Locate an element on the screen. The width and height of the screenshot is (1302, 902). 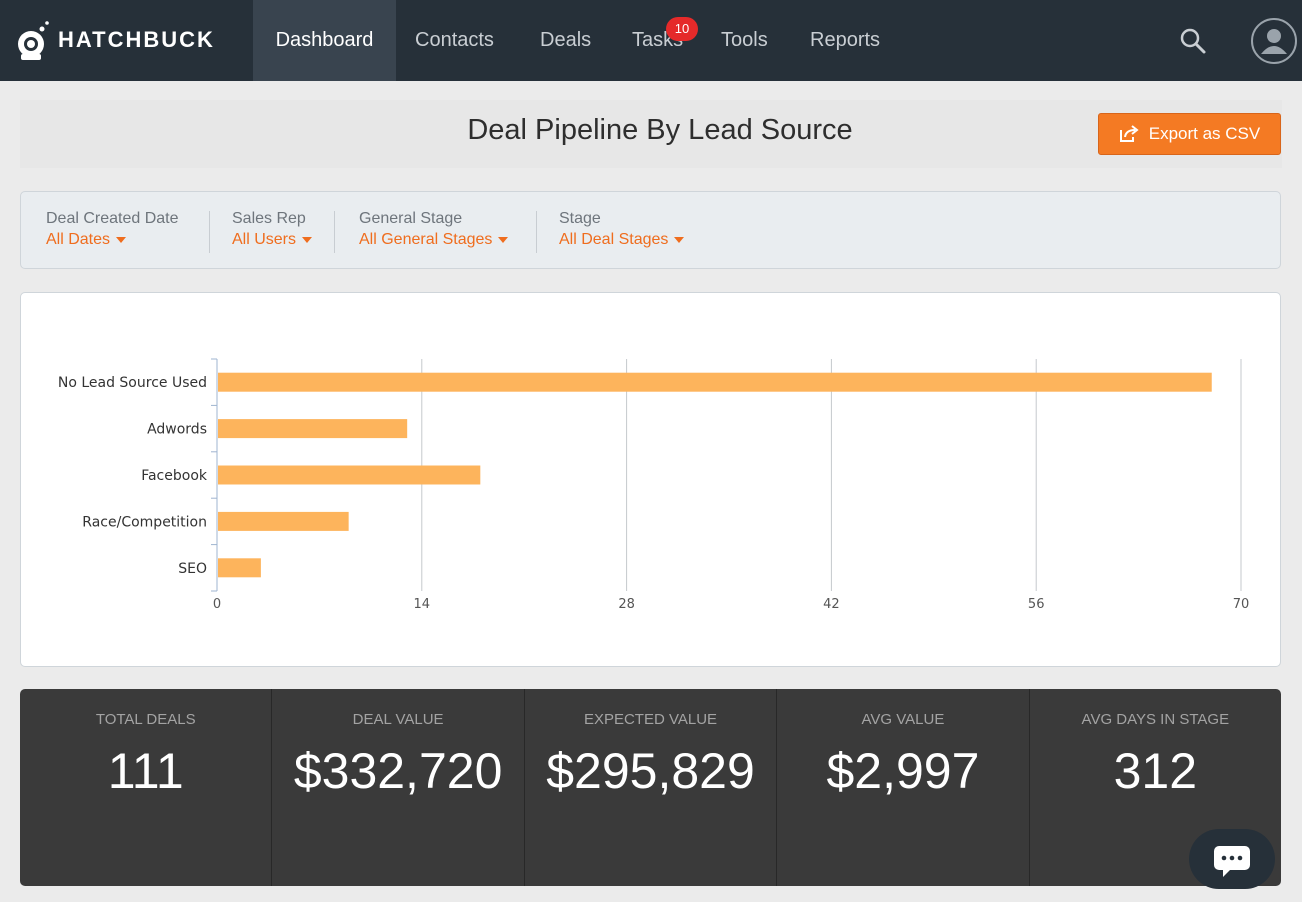
brand-name: HATCHBUCK is located at coordinates (136, 39).